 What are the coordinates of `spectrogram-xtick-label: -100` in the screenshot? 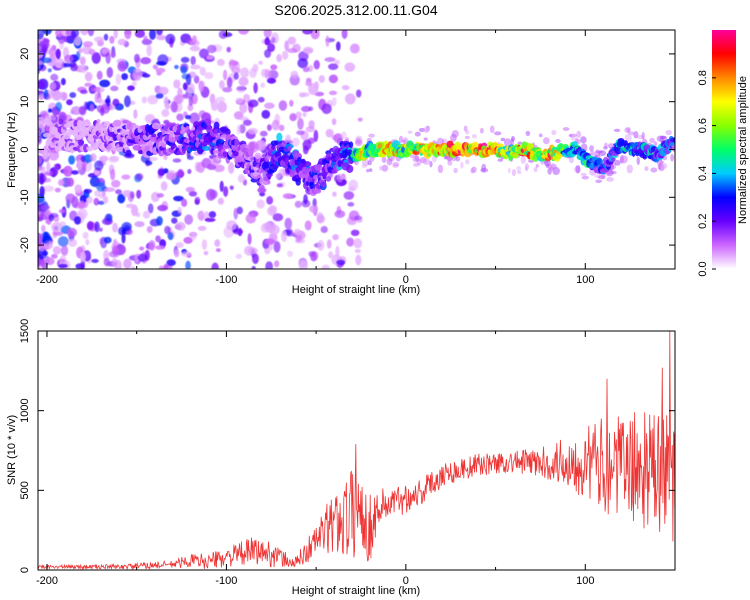 It's located at (226, 280).